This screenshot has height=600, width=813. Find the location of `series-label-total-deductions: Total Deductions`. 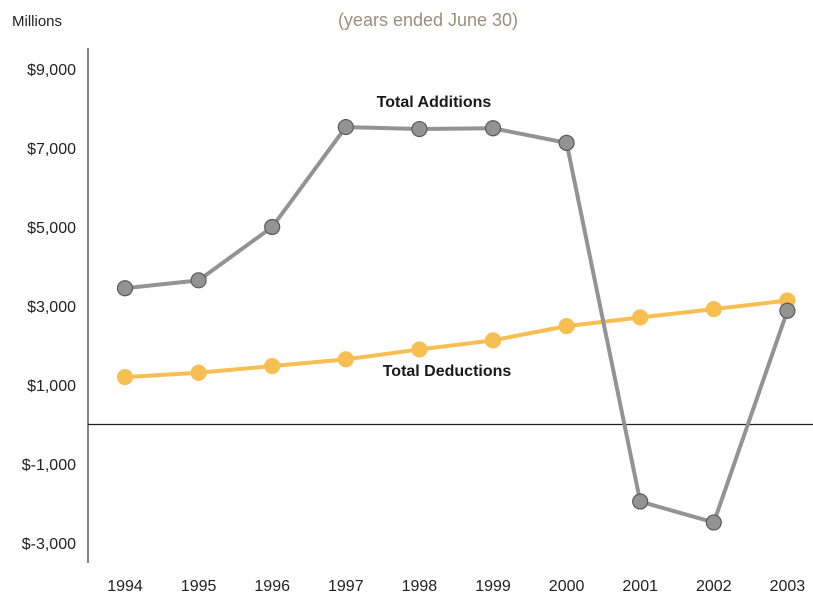

series-label-total-deductions: Total Deductions is located at coordinates (447, 371).